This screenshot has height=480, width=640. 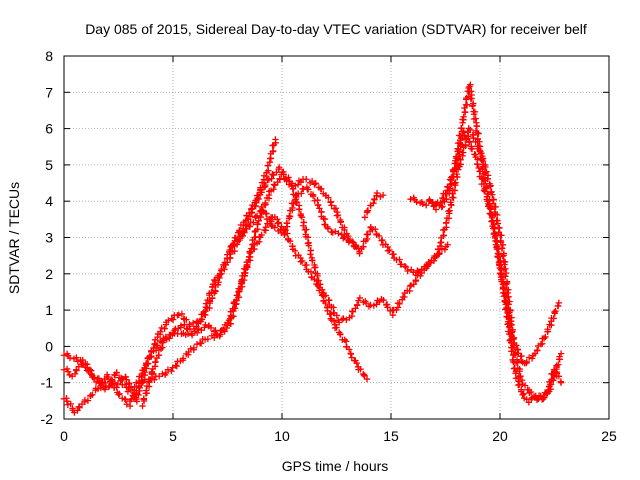 I want to click on y-tick-label: -1, so click(x=47, y=383).